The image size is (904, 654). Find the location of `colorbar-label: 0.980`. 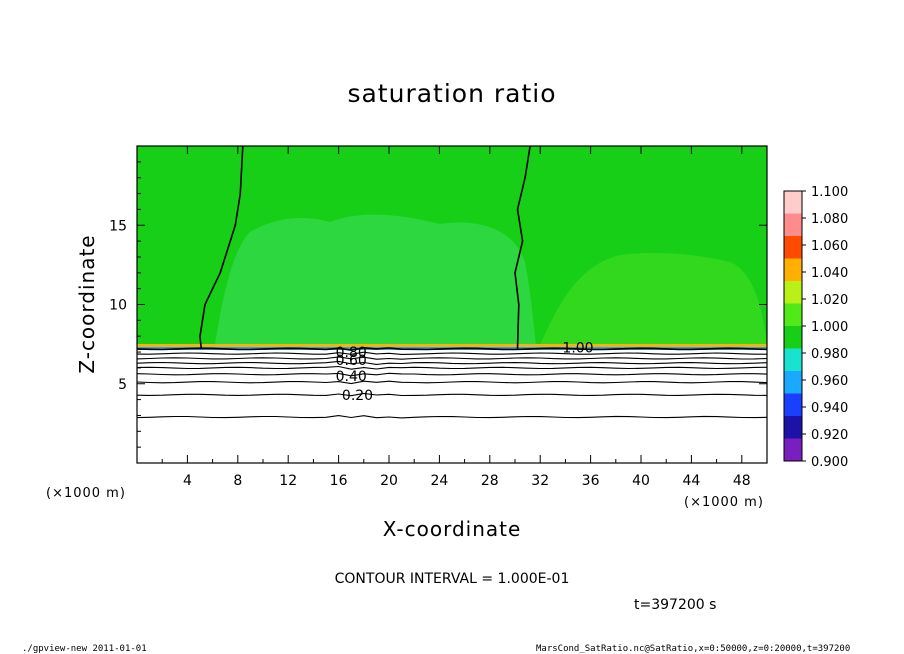

colorbar-label: 0.980 is located at coordinates (829, 354).